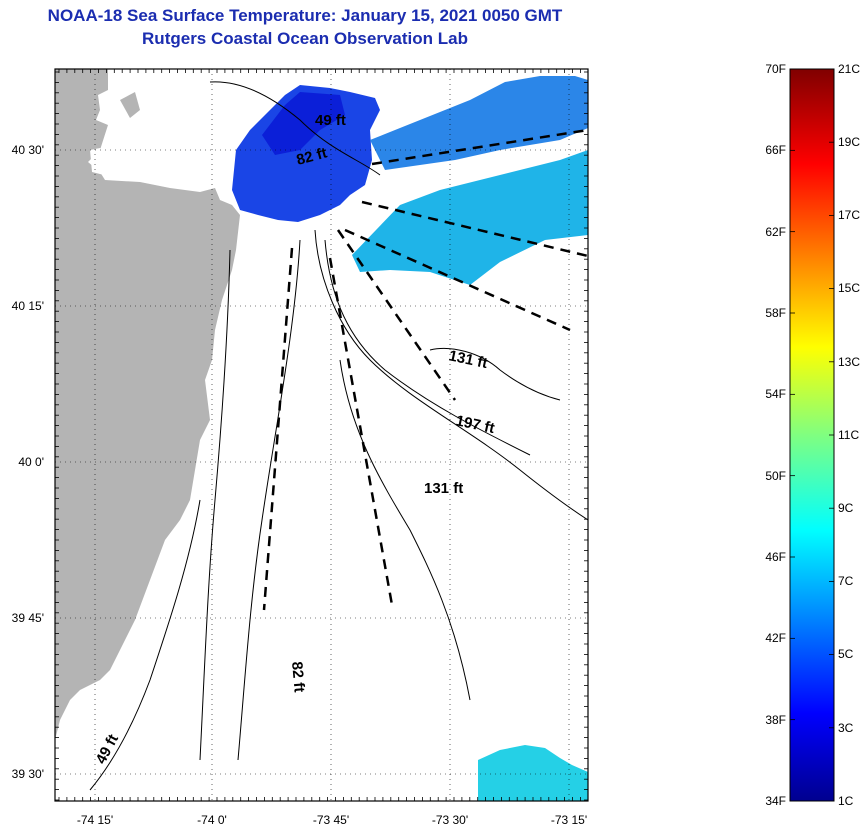 Image resolution: width=864 pixels, height=832 pixels. I want to click on sst-patch-south, so click(533, 773).